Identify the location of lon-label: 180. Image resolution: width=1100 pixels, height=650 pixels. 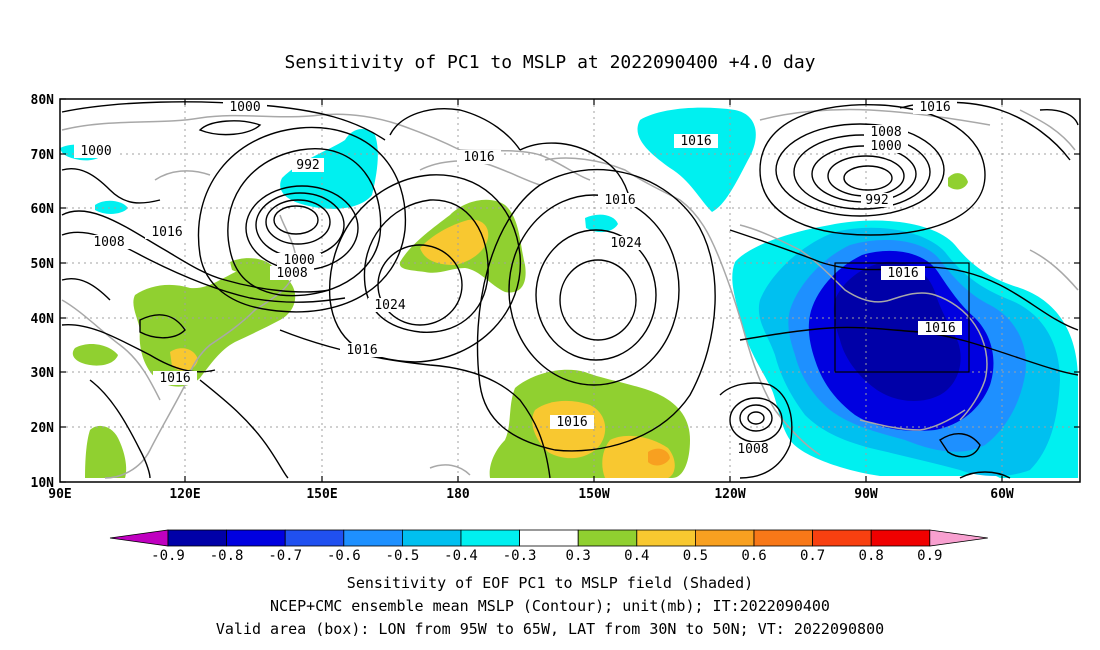
(458, 494).